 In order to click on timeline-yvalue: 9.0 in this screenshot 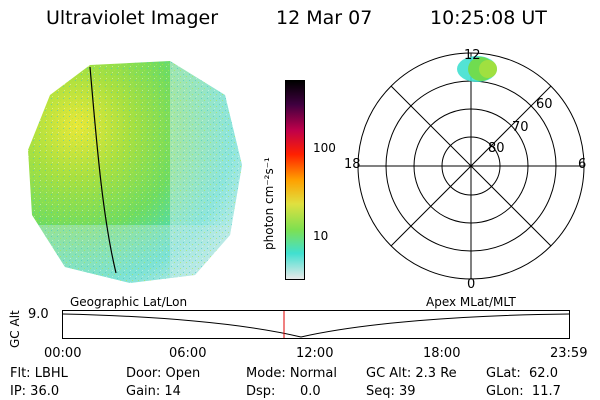, I will do `click(38, 314)`.